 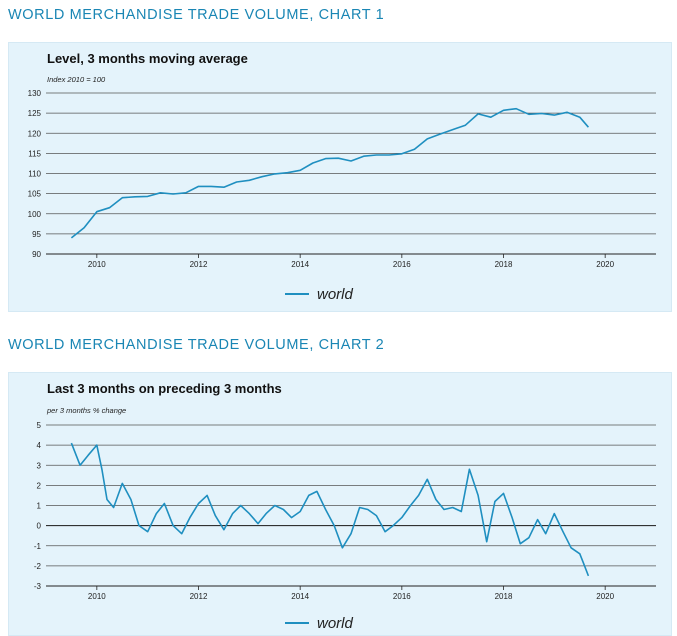 What do you see at coordinates (97, 596) in the screenshot?
I see `x-tick-label: 2010` at bounding box center [97, 596].